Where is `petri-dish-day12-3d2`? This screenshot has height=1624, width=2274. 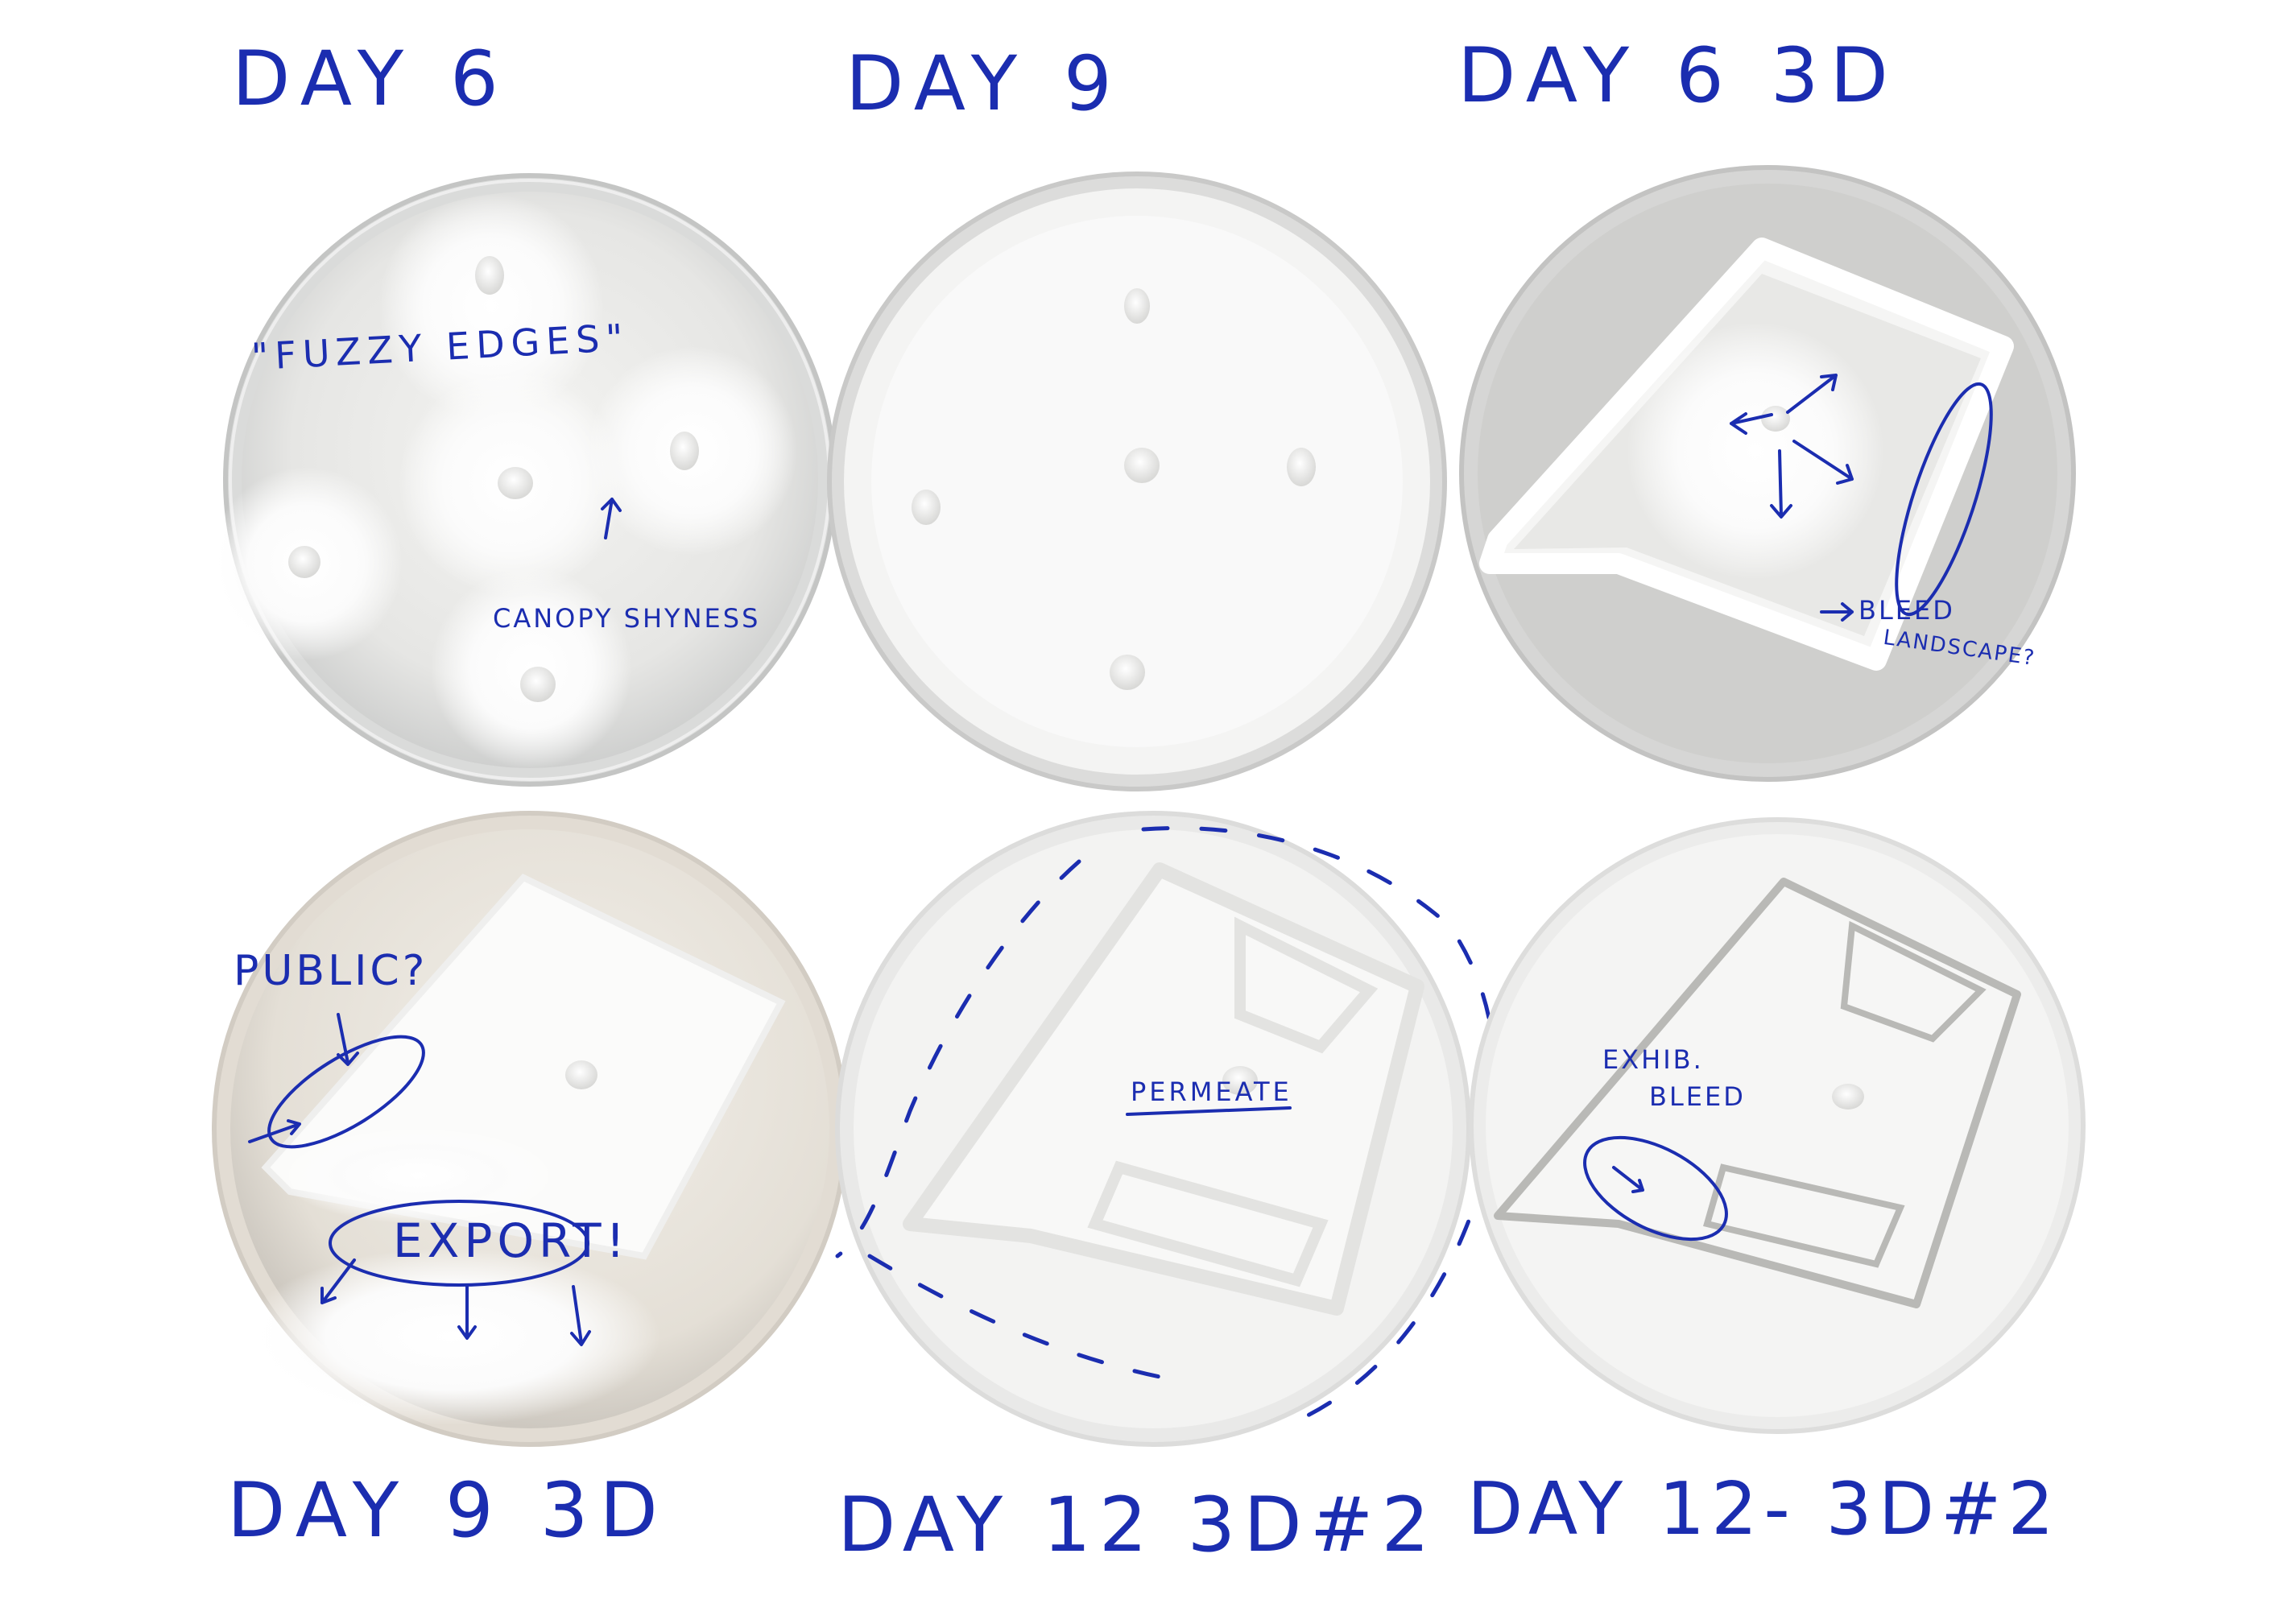 petri-dish-day12-3d2 is located at coordinates (1166, 1129).